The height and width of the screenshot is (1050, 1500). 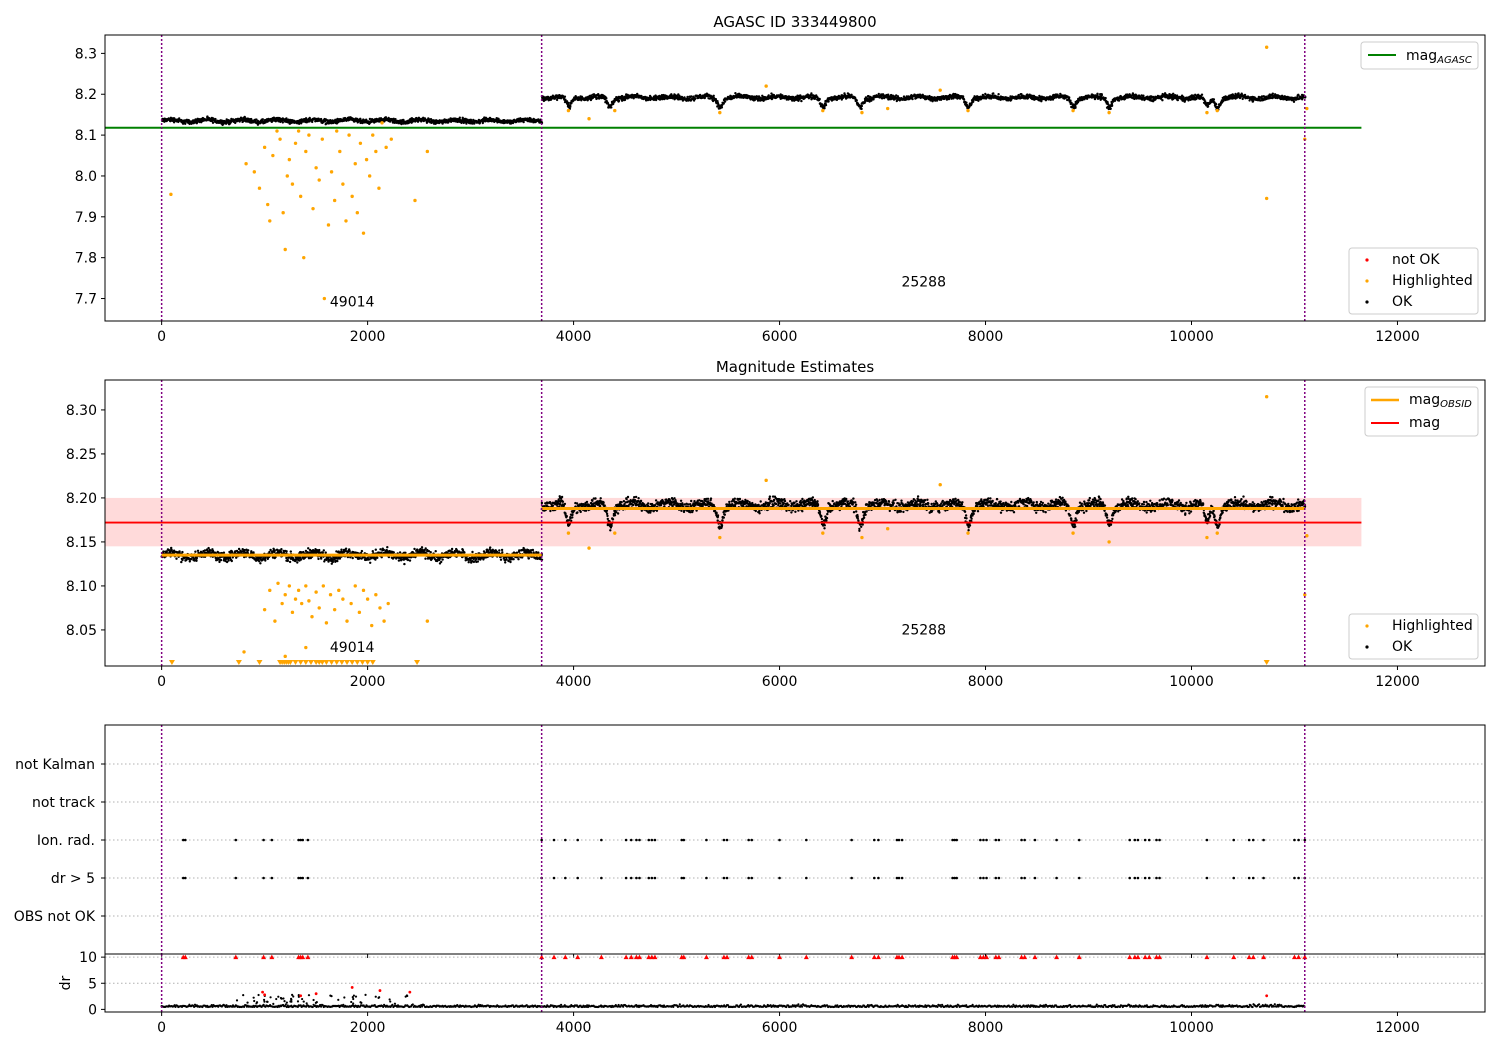 What do you see at coordinates (86, 54) in the screenshot?
I see `y-tick-label: 8.3` at bounding box center [86, 54].